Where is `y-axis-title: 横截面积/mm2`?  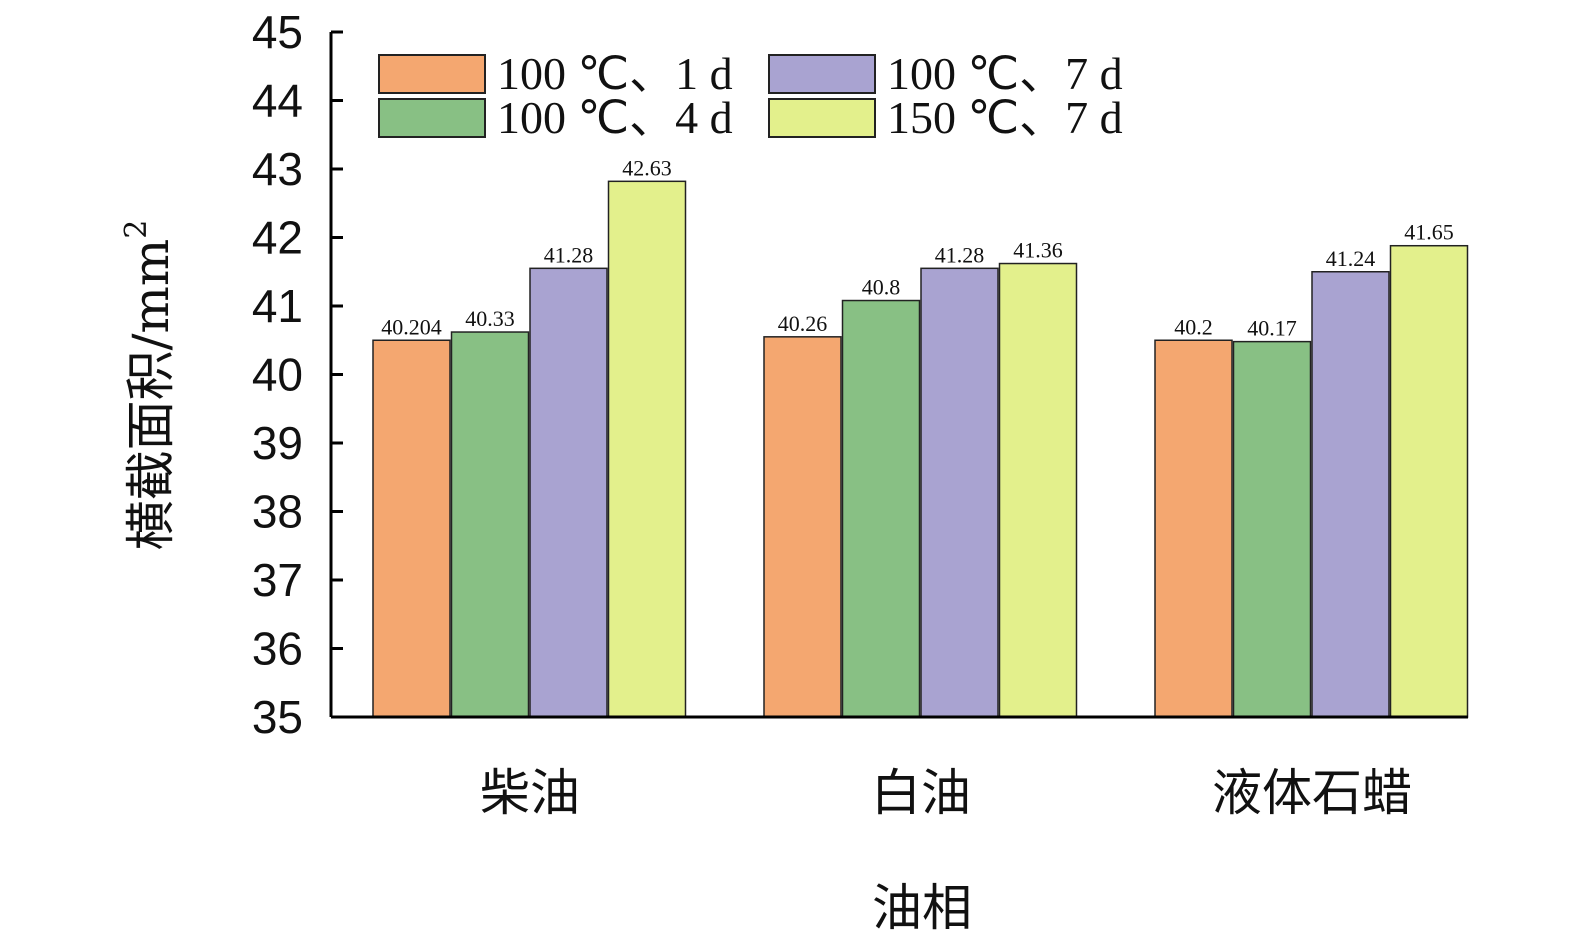
y-axis-title: 横截面积/mm2 is located at coordinates (149, 385).